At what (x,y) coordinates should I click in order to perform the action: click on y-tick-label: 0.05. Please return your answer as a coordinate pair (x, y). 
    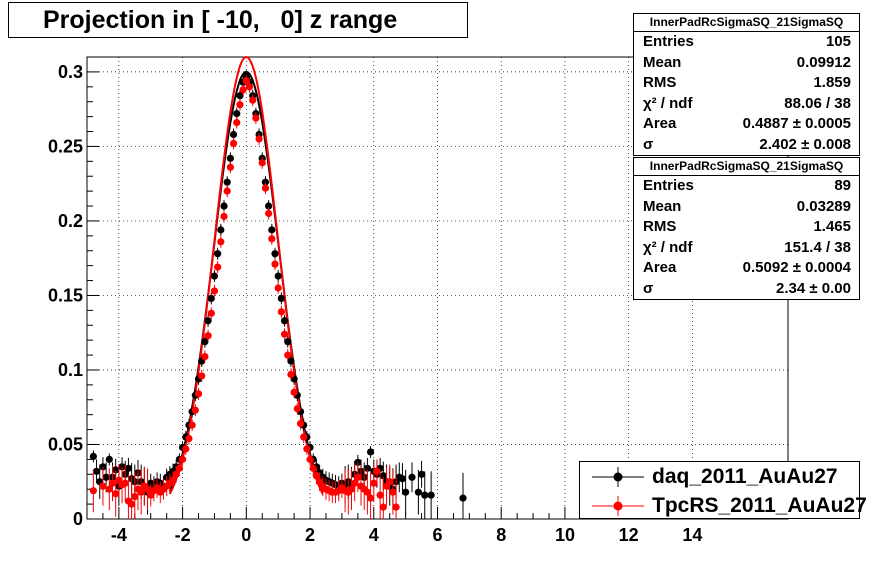
    Looking at the image, I should click on (65, 444).